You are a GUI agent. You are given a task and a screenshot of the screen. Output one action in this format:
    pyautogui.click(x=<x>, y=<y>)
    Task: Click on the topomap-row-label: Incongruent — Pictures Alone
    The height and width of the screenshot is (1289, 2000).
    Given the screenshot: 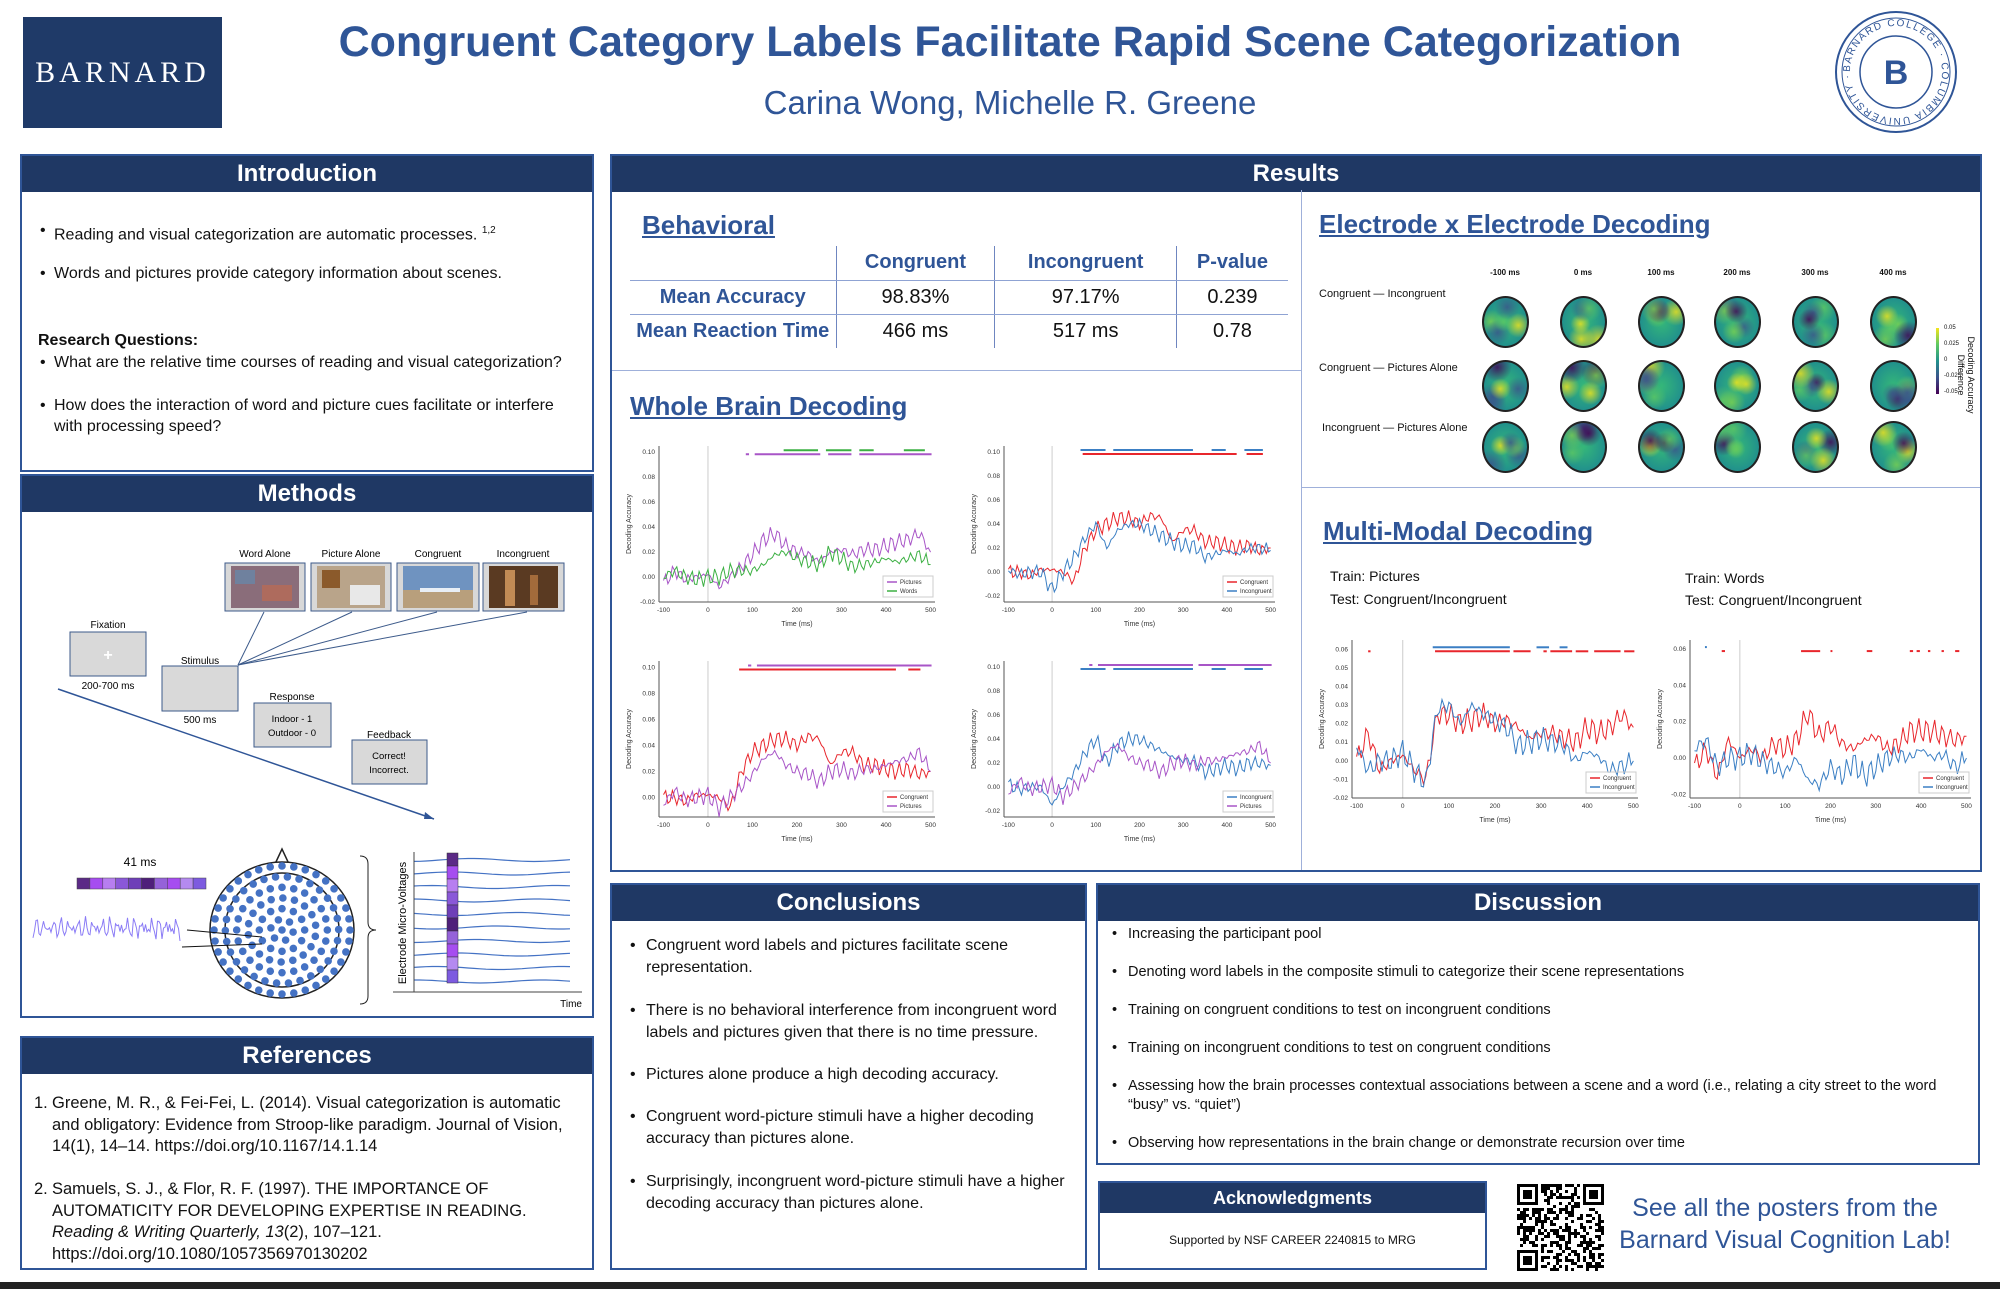 What is the action you would take?
    pyautogui.click(x=1395, y=428)
    